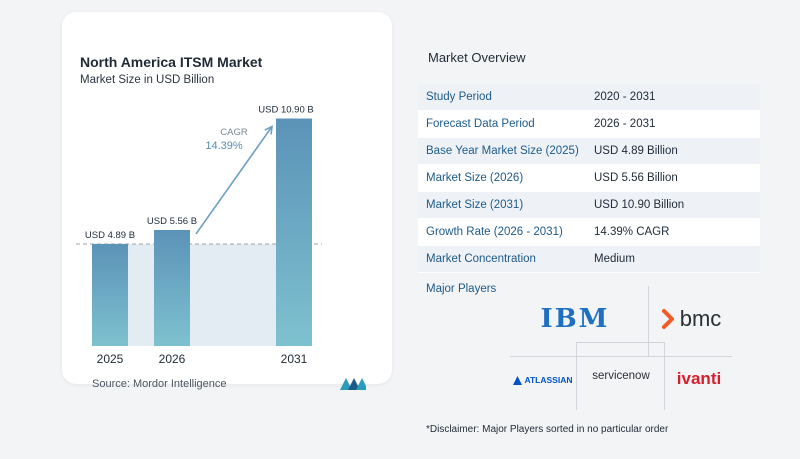 This screenshot has height=459, width=800. What do you see at coordinates (159, 384) in the screenshot?
I see `source-text: Source: Mordor Intelligence` at bounding box center [159, 384].